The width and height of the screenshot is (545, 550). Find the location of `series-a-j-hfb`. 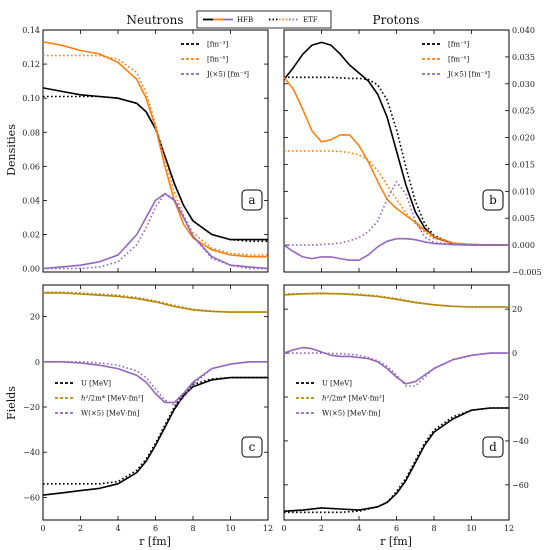

series-a-j-hfb is located at coordinates (155, 231).